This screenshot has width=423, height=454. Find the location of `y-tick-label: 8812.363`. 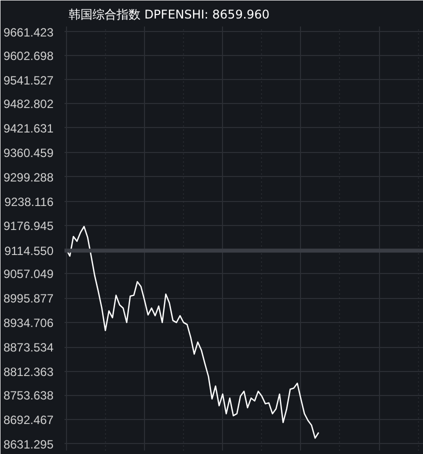

y-tick-label: 8812.363 is located at coordinates (28, 372).